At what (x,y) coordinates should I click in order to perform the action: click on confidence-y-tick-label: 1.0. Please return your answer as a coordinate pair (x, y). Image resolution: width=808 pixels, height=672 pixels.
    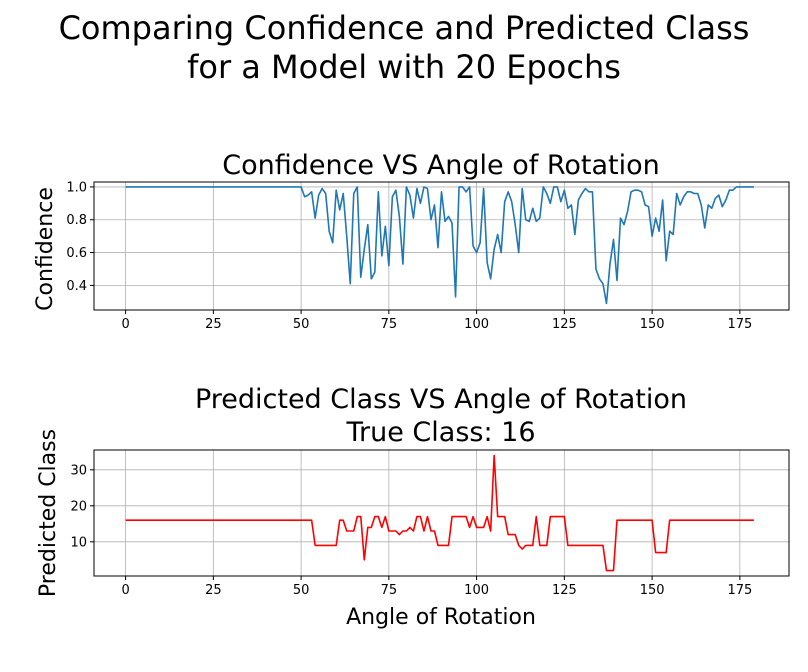
    Looking at the image, I should click on (76, 187).